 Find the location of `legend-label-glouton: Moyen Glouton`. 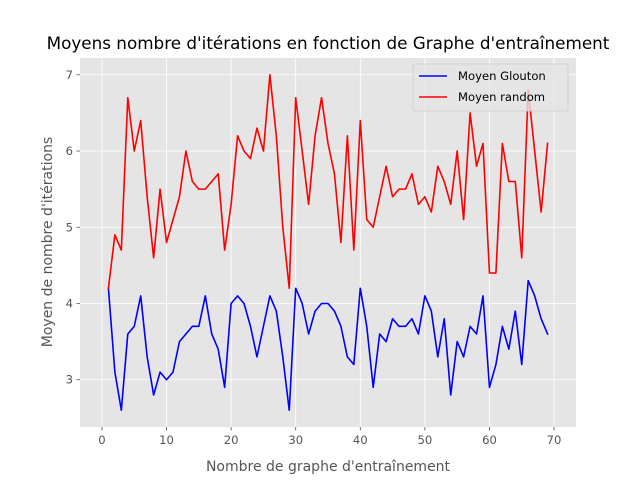

legend-label-glouton: Moyen Glouton is located at coordinates (502, 76).